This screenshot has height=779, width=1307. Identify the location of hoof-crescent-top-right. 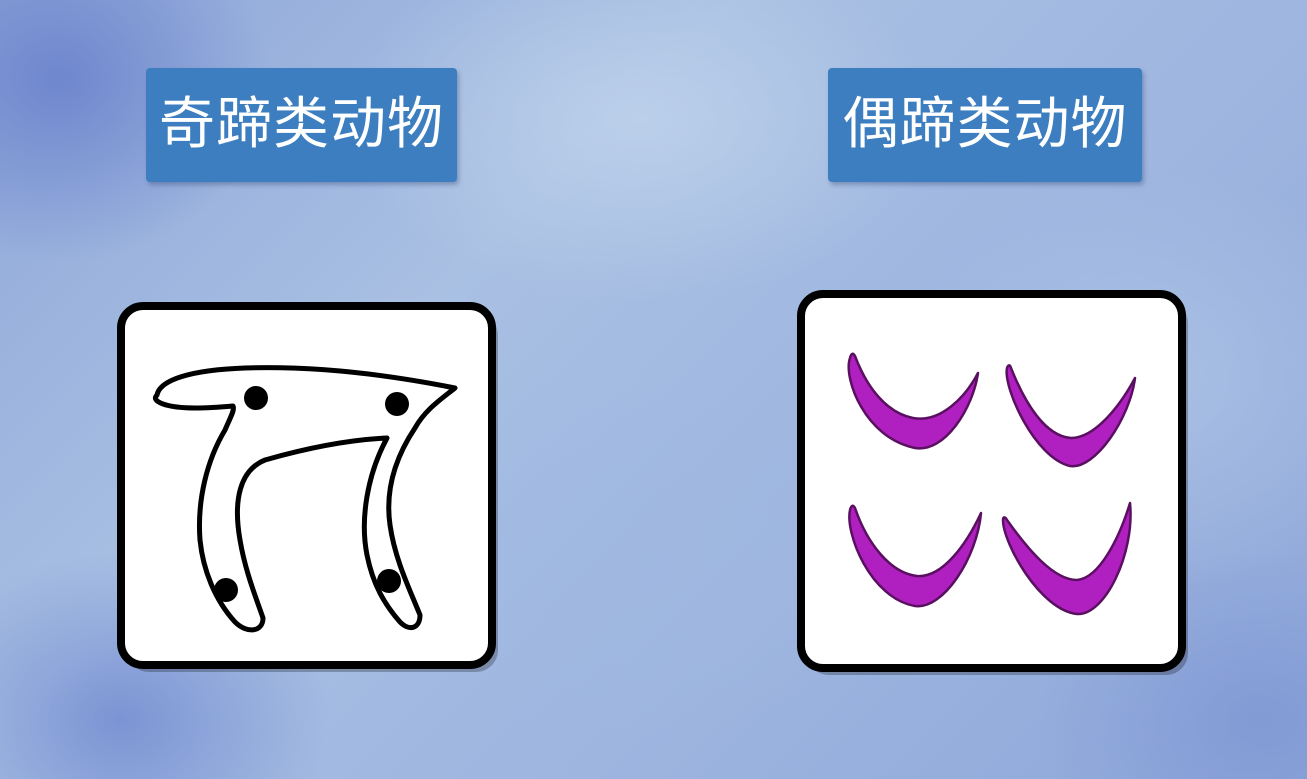
(1071, 416).